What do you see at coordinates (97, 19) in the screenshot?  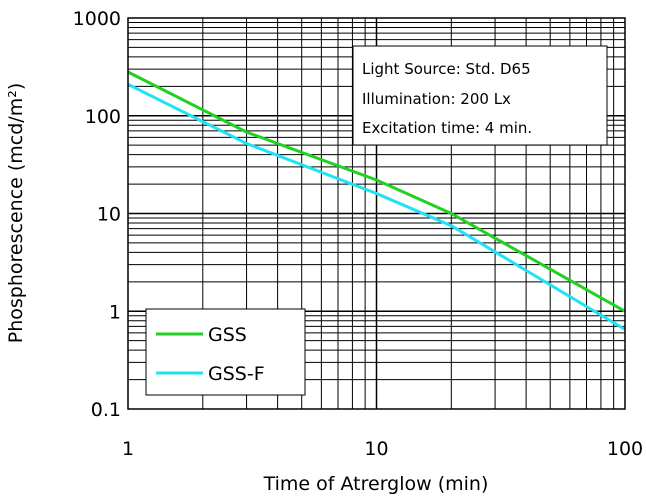 I see `y-tick-label: 1000` at bounding box center [97, 19].